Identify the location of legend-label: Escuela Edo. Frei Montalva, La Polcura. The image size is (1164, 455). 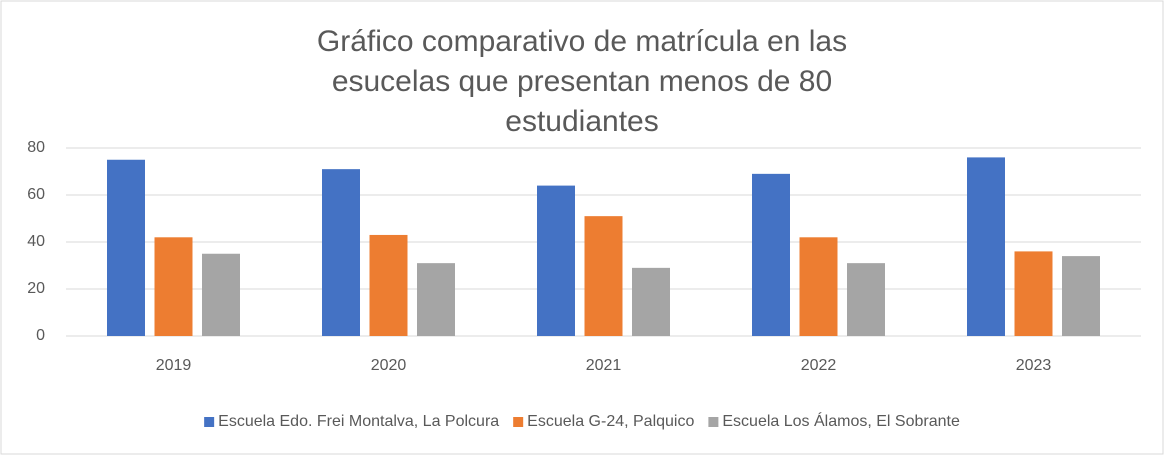
(358, 421).